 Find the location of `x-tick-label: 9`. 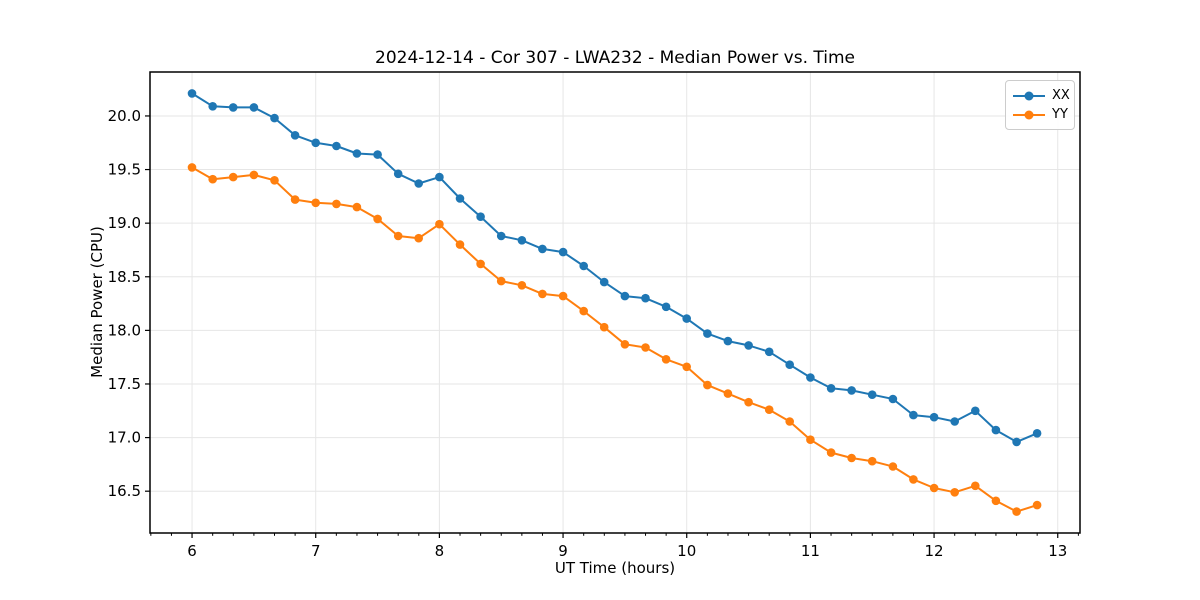

x-tick-label: 9 is located at coordinates (563, 551).